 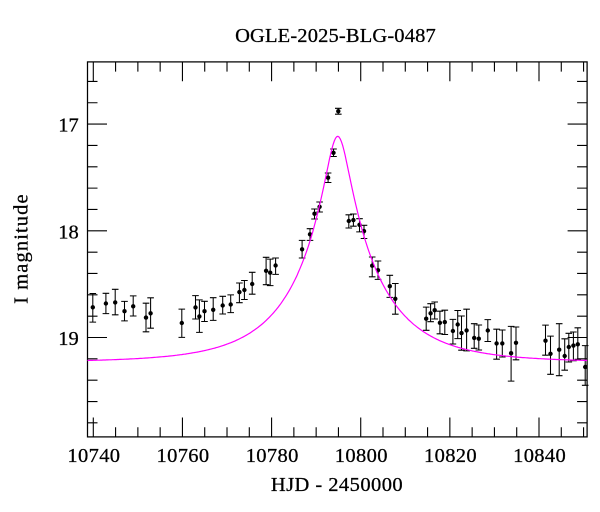 What do you see at coordinates (22, 248) in the screenshot?
I see `svg-text: I magnitude` at bounding box center [22, 248].